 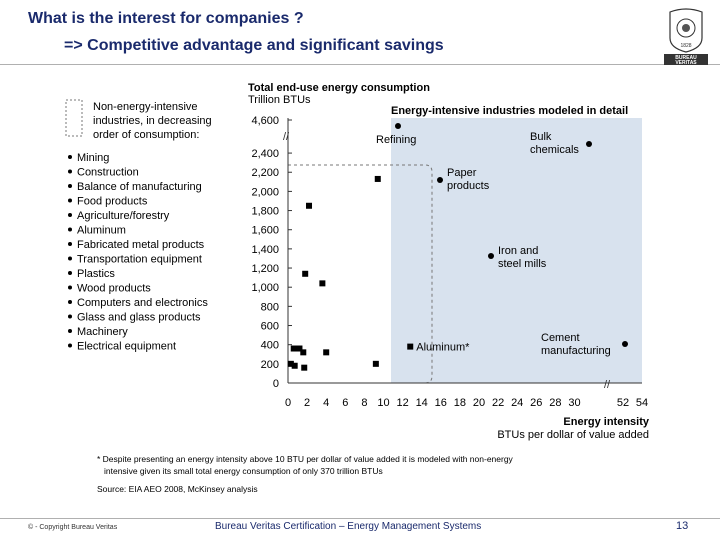 What do you see at coordinates (606, 422) in the screenshot?
I see `x-axis-title-line1: Energy intensity` at bounding box center [606, 422].